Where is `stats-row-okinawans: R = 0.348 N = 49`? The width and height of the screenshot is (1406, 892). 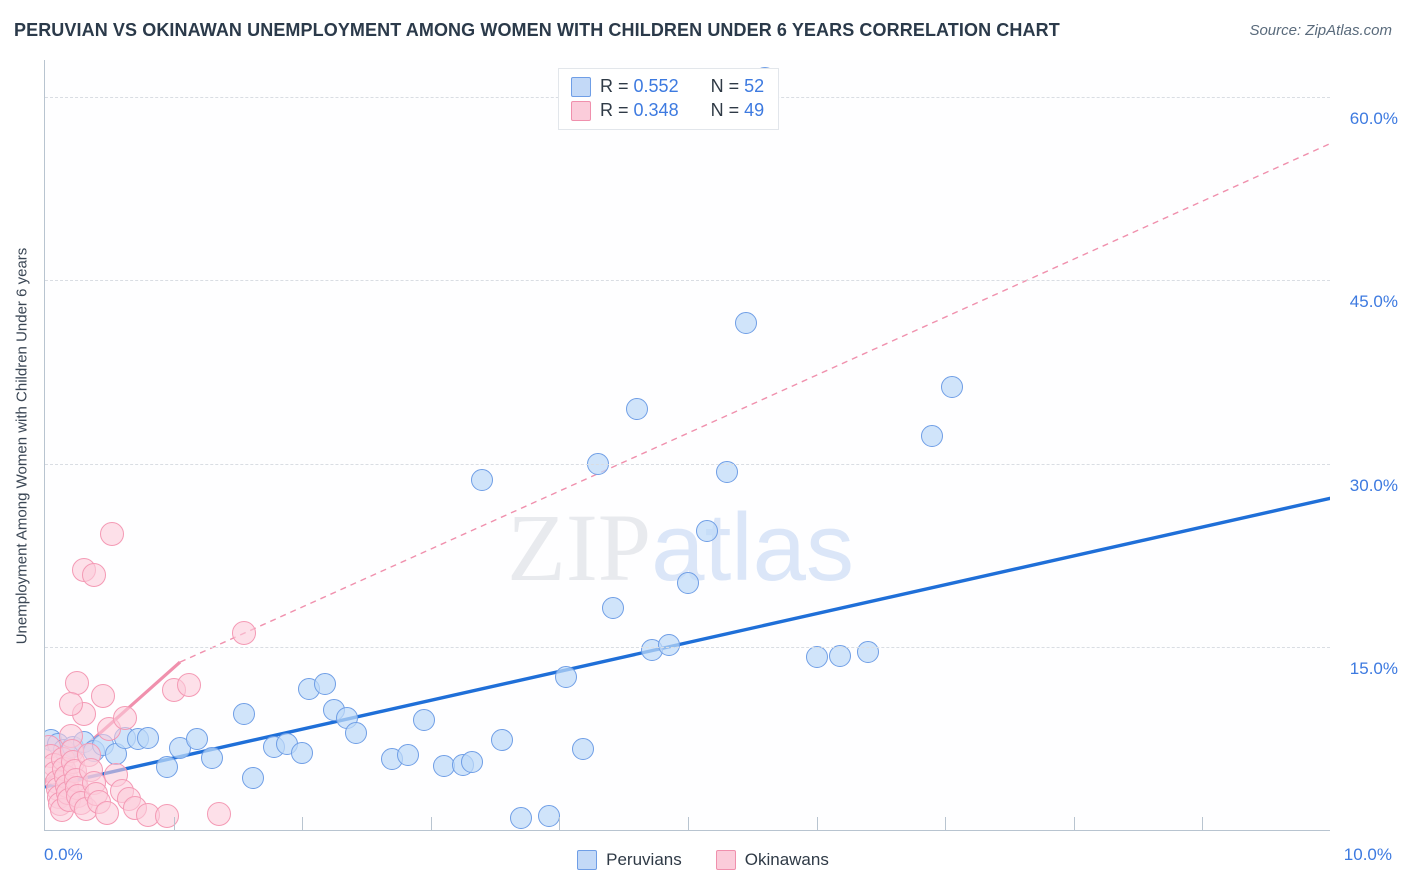
stats-row-okinawans: R = 0.348 N = 49 is located at coordinates (667, 110).